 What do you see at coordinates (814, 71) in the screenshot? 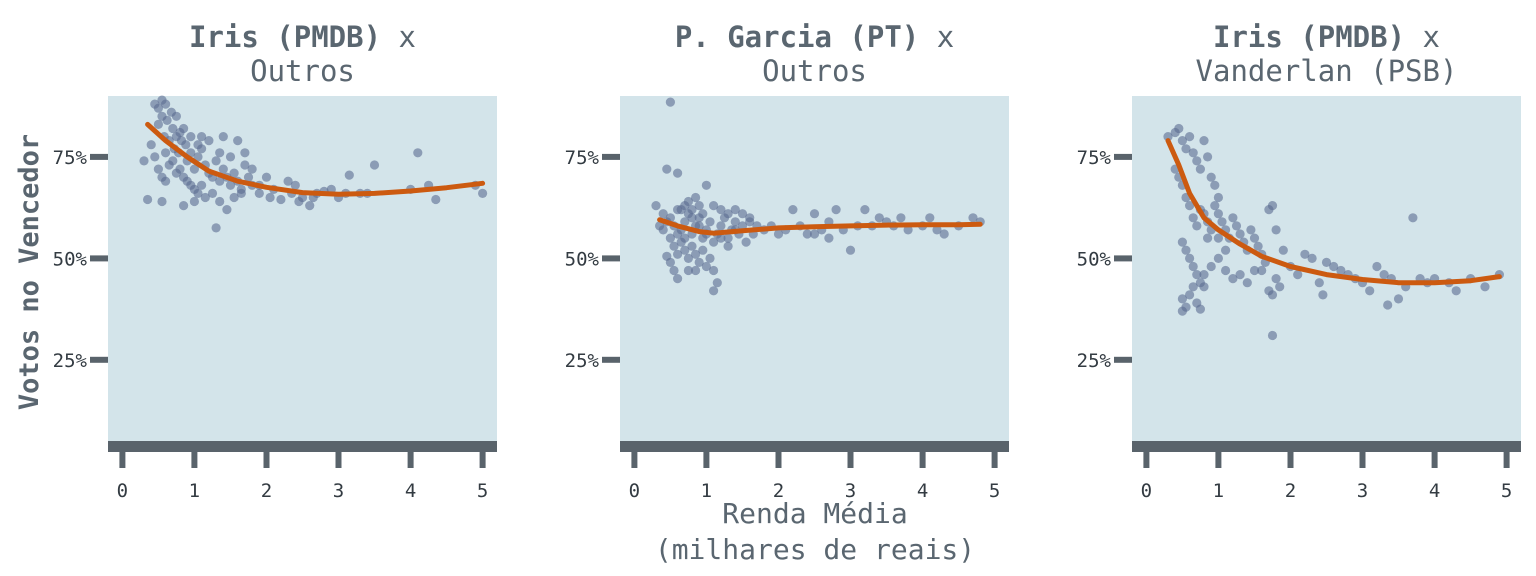
I see `panel-subtitle: Outros` at bounding box center [814, 71].